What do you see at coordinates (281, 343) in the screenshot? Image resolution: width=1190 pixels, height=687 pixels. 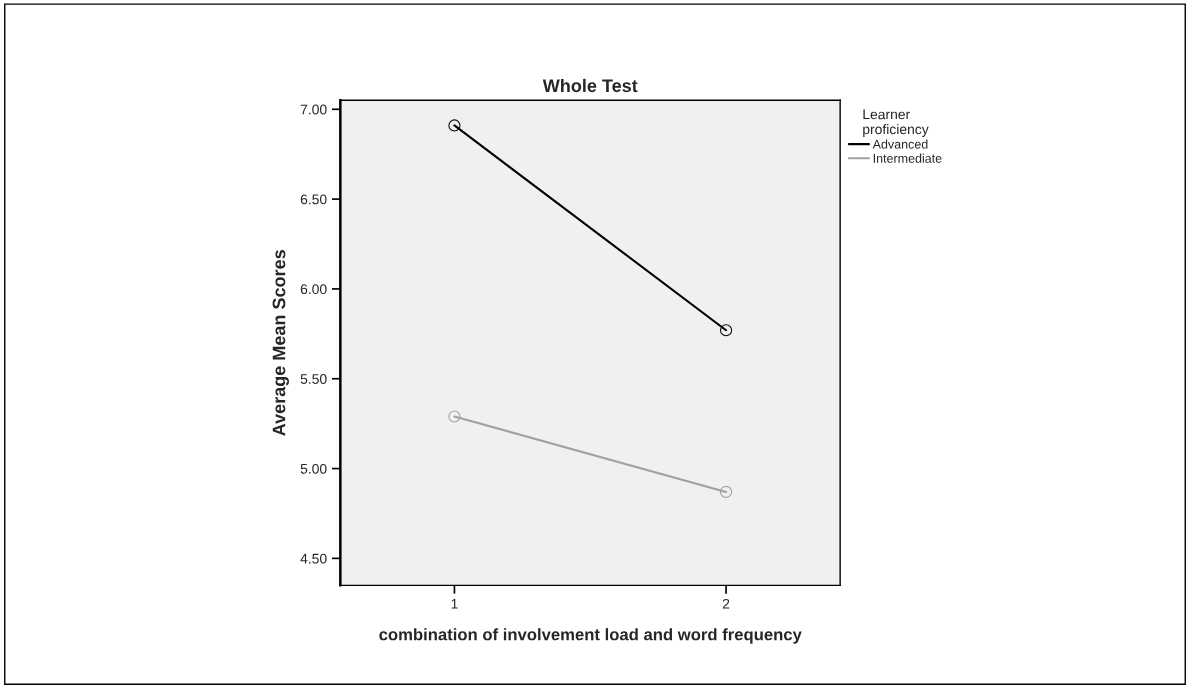 I see `y-axis-title: Average Mean Scores` at bounding box center [281, 343].